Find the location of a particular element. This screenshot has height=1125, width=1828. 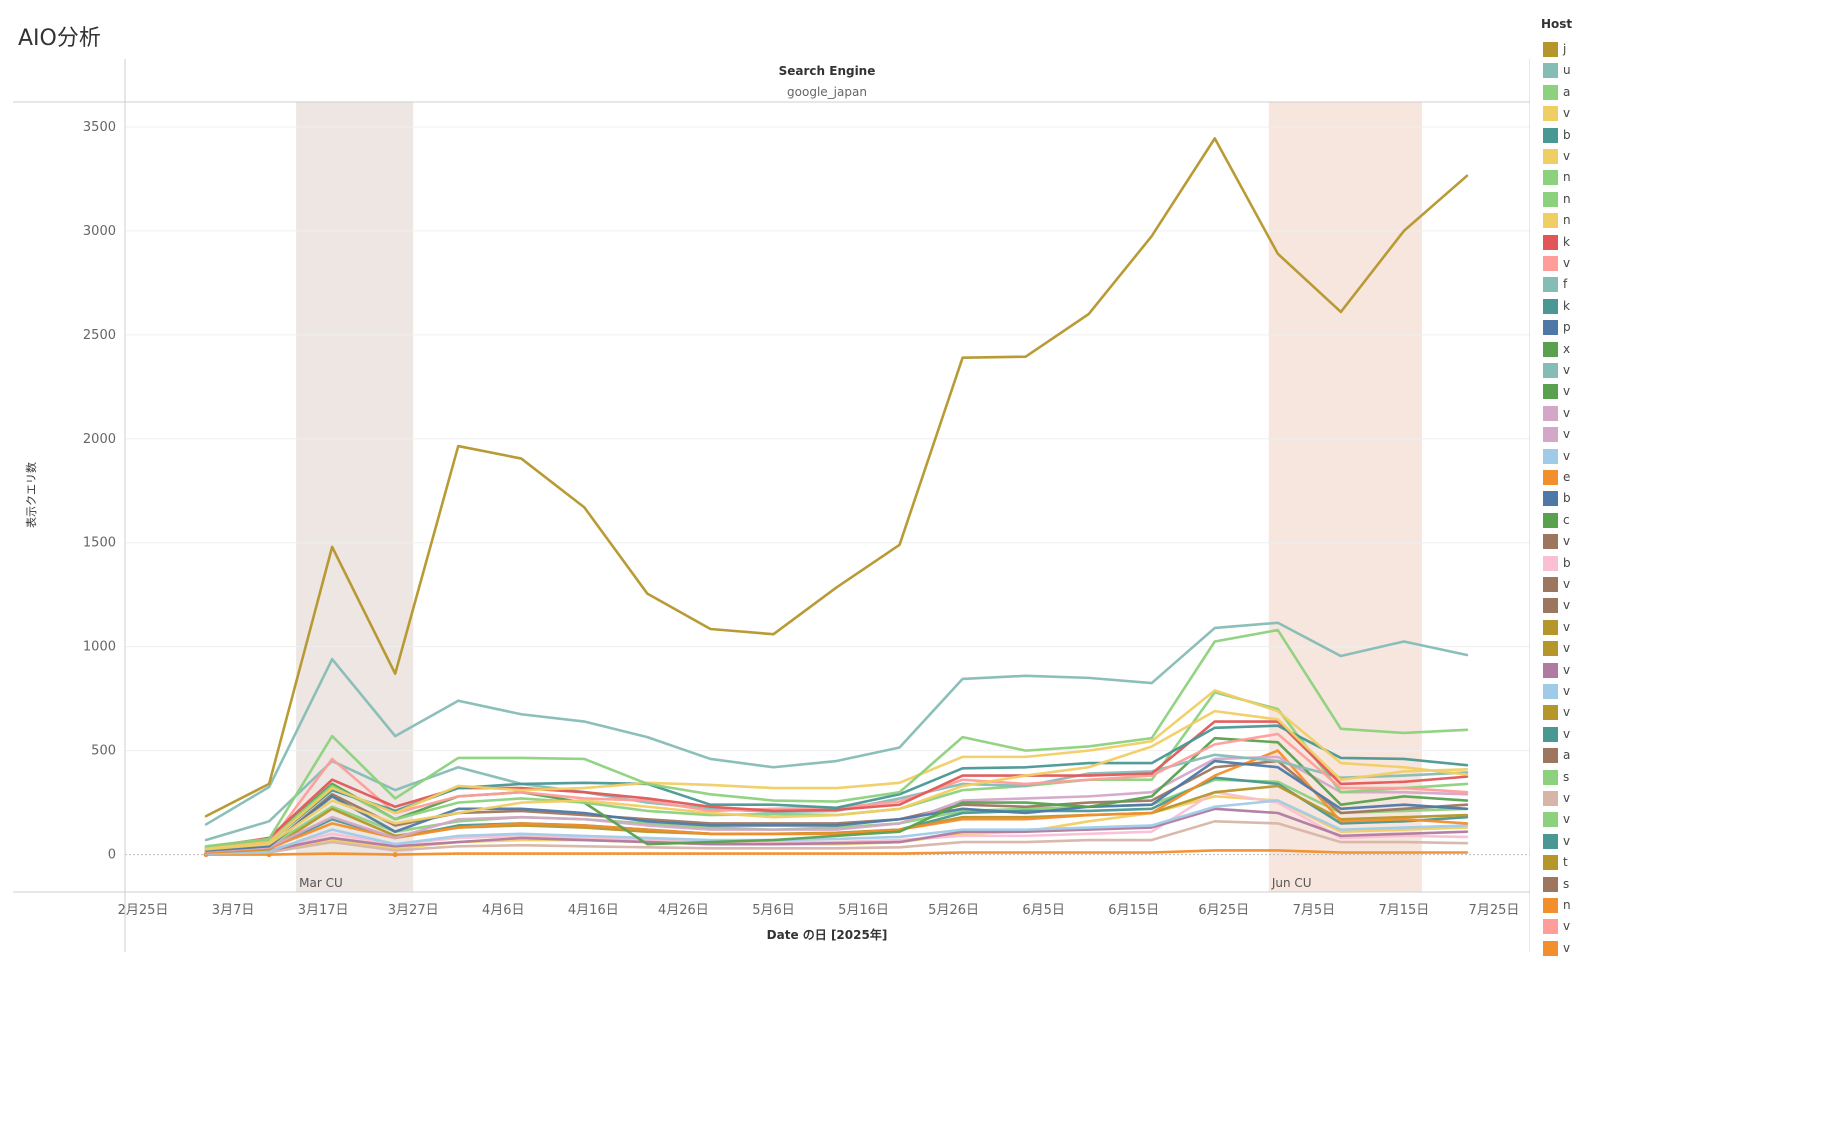

y-tick-label: 0 is located at coordinates (112, 855).